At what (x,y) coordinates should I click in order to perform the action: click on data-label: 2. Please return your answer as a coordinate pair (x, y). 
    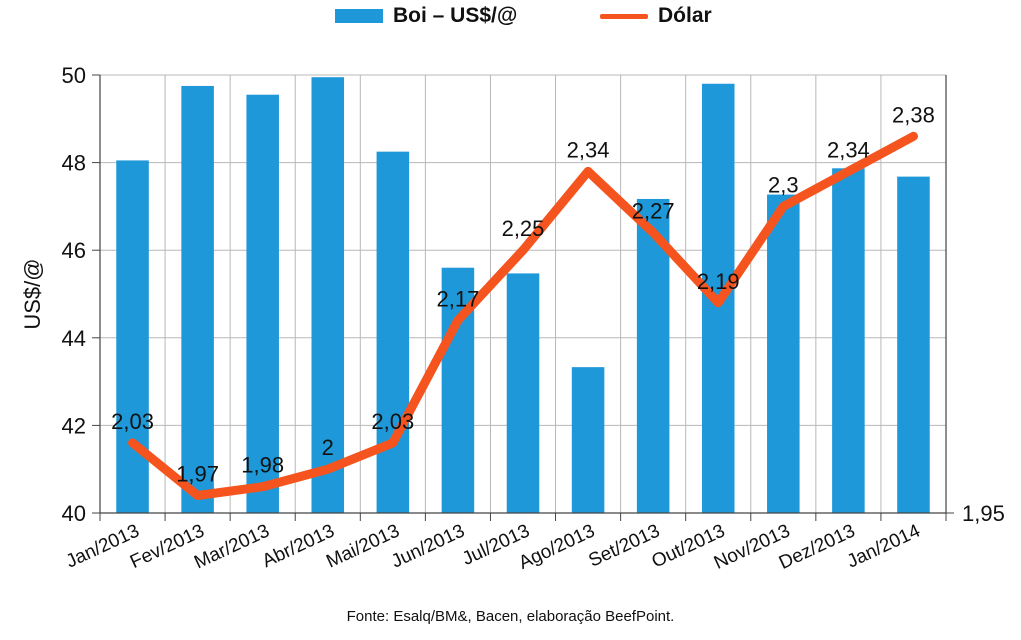
    Looking at the image, I should click on (328, 447).